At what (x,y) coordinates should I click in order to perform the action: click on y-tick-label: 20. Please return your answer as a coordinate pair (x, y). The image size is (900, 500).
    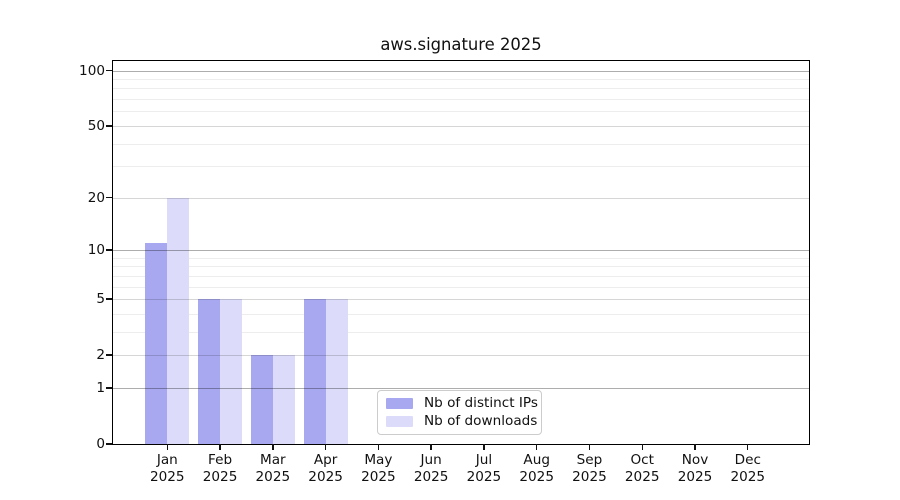
    Looking at the image, I should click on (96, 197).